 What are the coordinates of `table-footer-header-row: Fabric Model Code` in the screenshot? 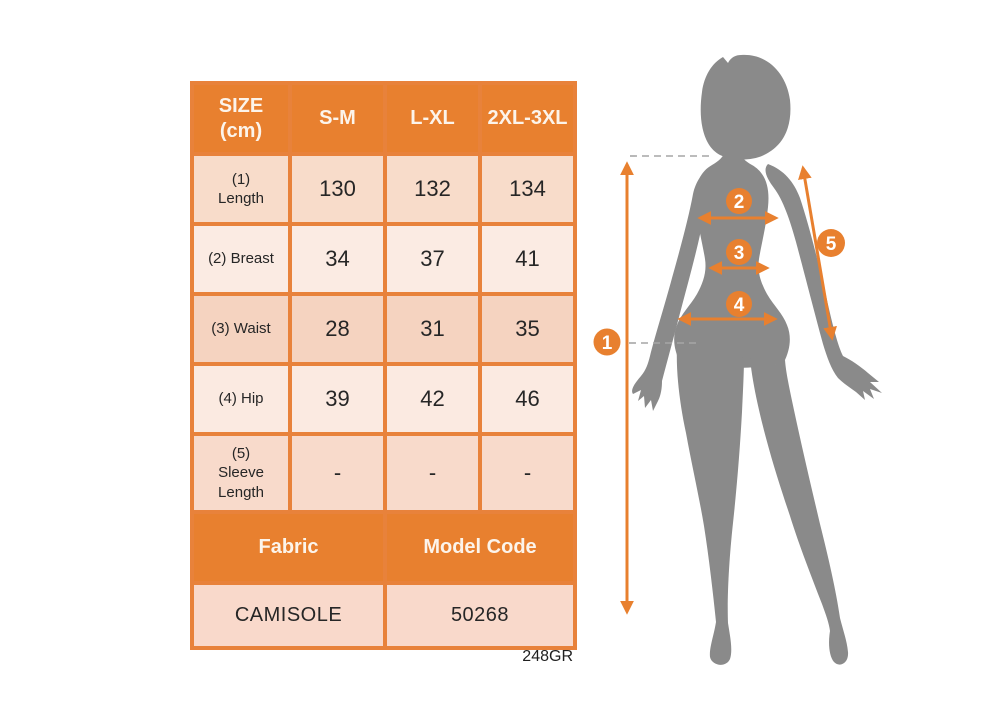 It's located at (383, 547).